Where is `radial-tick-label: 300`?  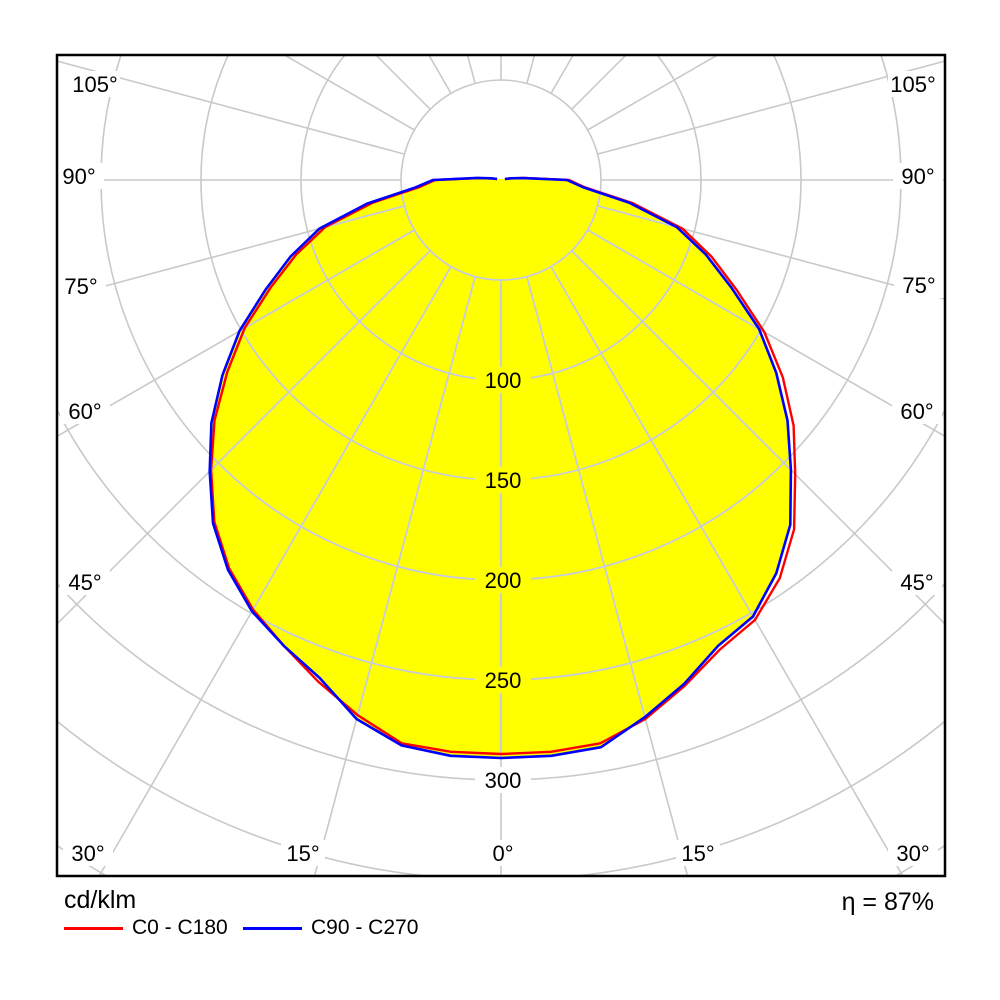
radial-tick-label: 300 is located at coordinates (503, 780).